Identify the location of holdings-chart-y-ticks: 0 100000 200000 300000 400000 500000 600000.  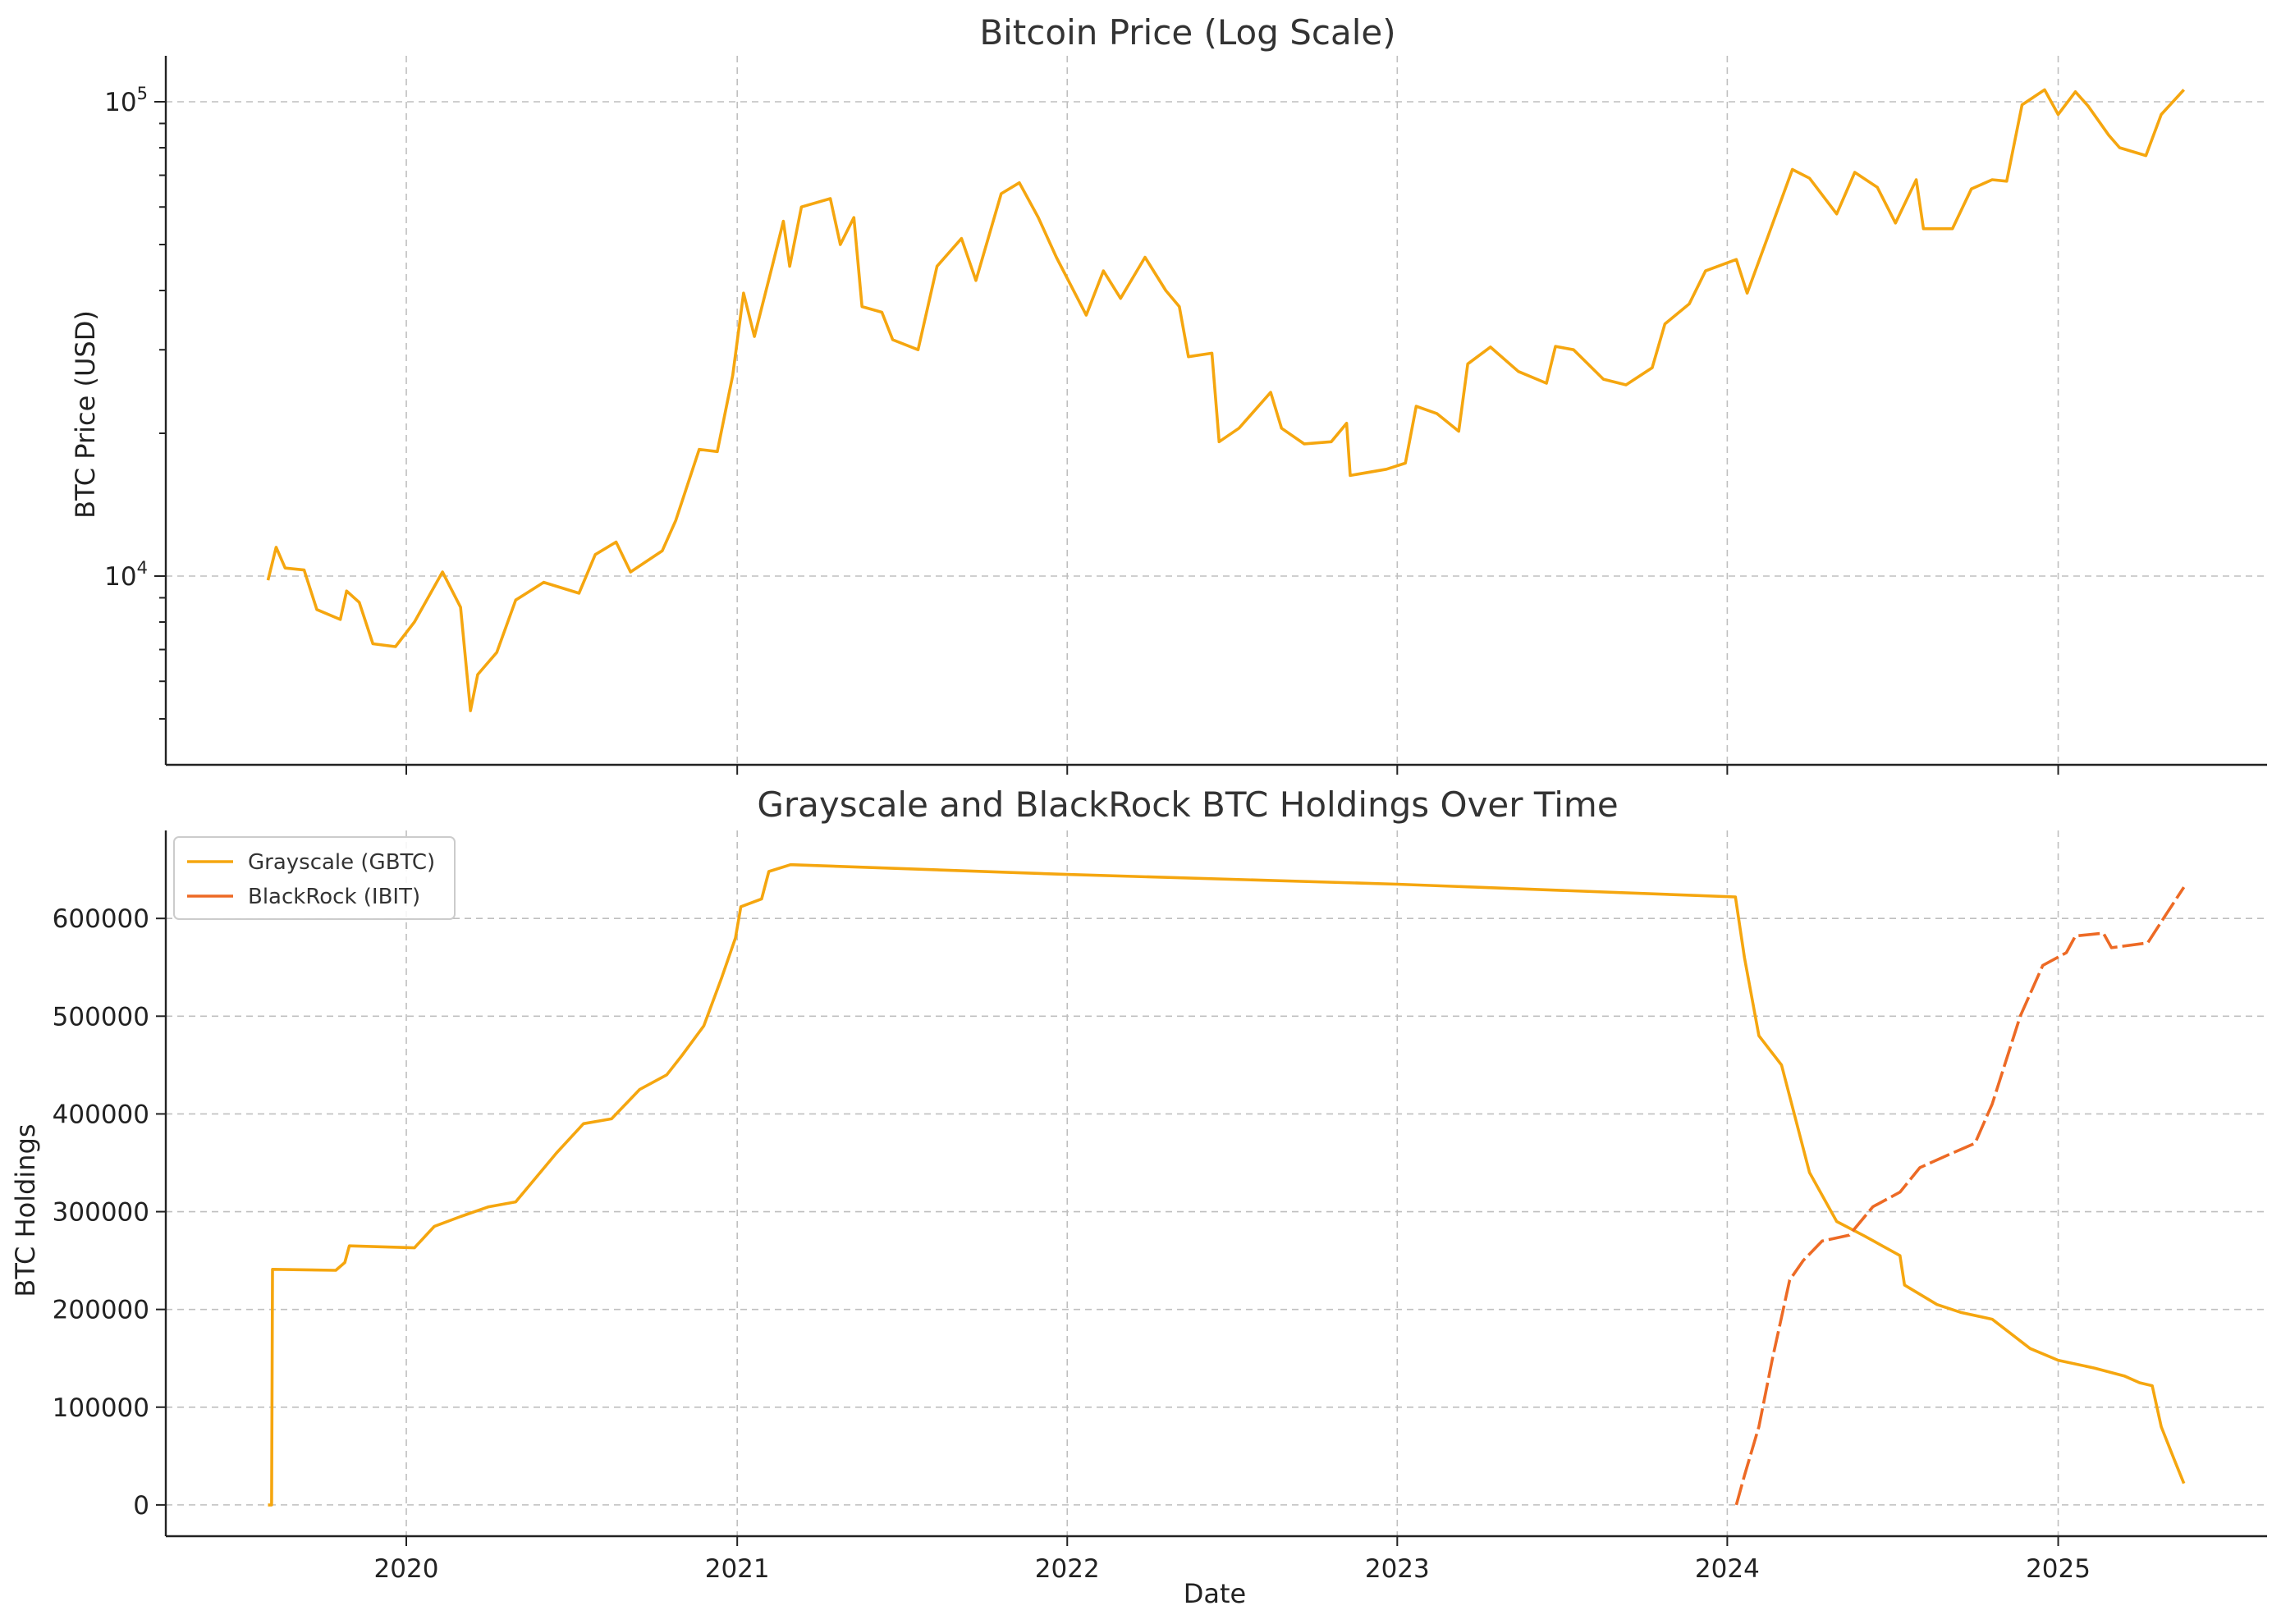
(101, 1212).